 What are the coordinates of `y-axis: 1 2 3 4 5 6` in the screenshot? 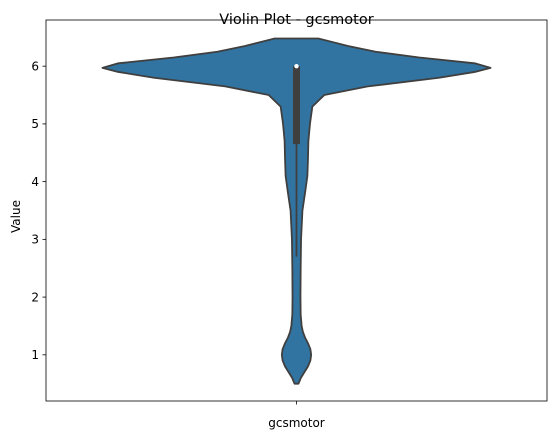 It's located at (38, 210).